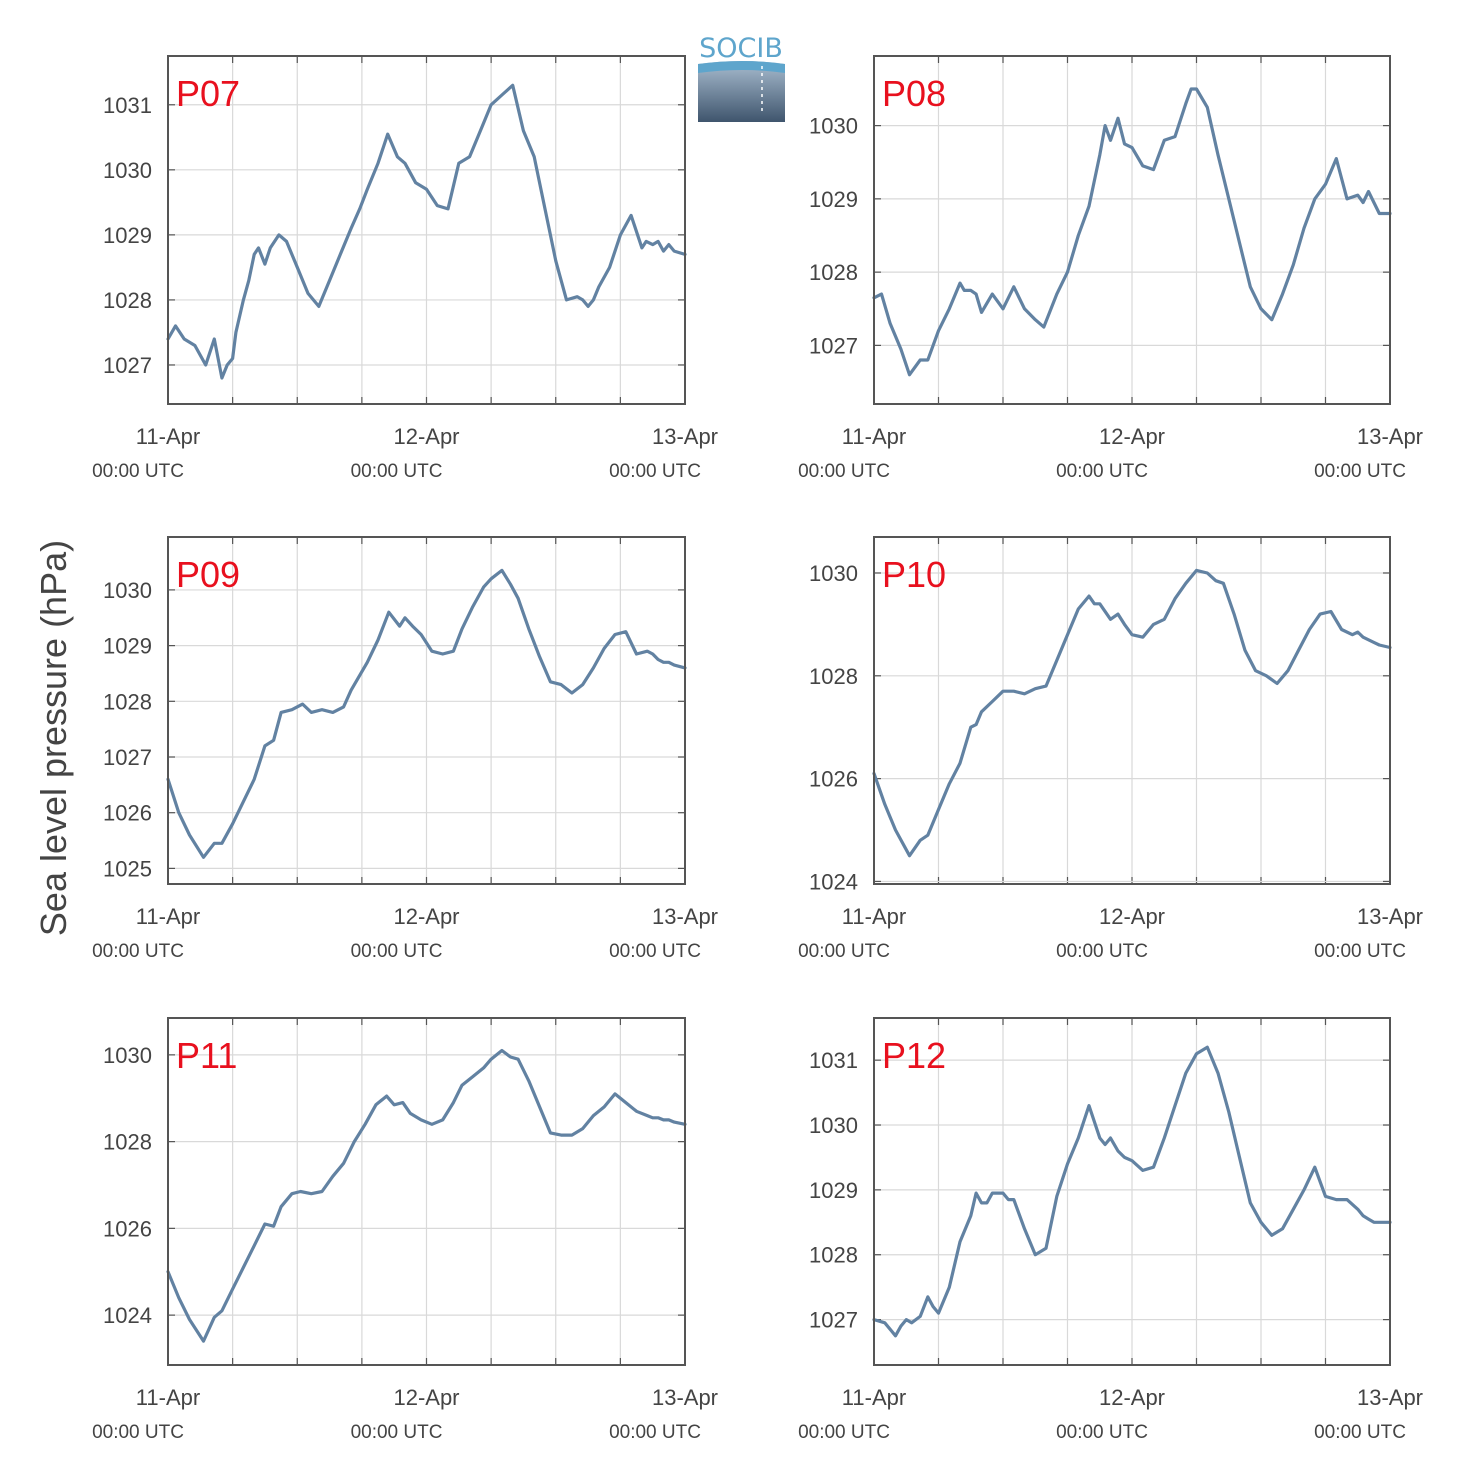 The image size is (1462, 1474). I want to click on station-label: P07, so click(208, 93).